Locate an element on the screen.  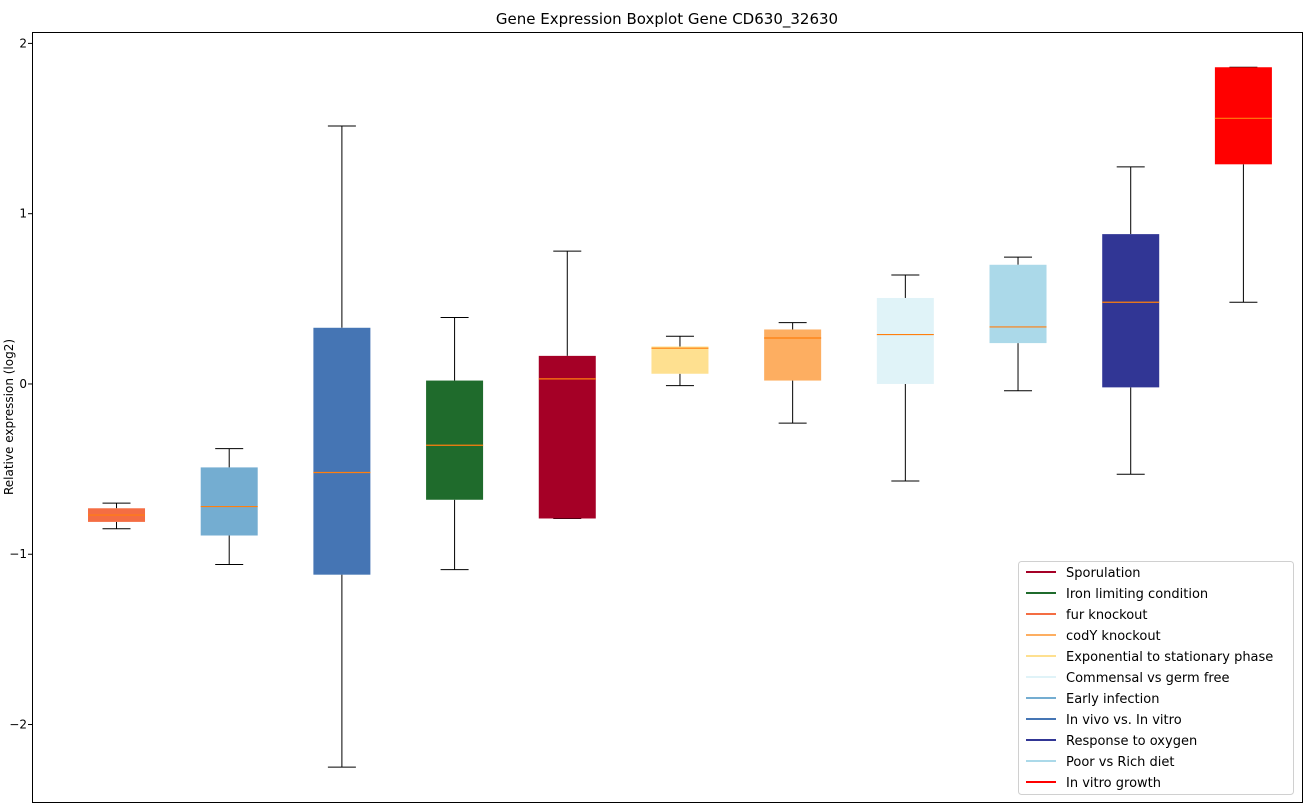
legend-frame is located at coordinates (1156, 678).